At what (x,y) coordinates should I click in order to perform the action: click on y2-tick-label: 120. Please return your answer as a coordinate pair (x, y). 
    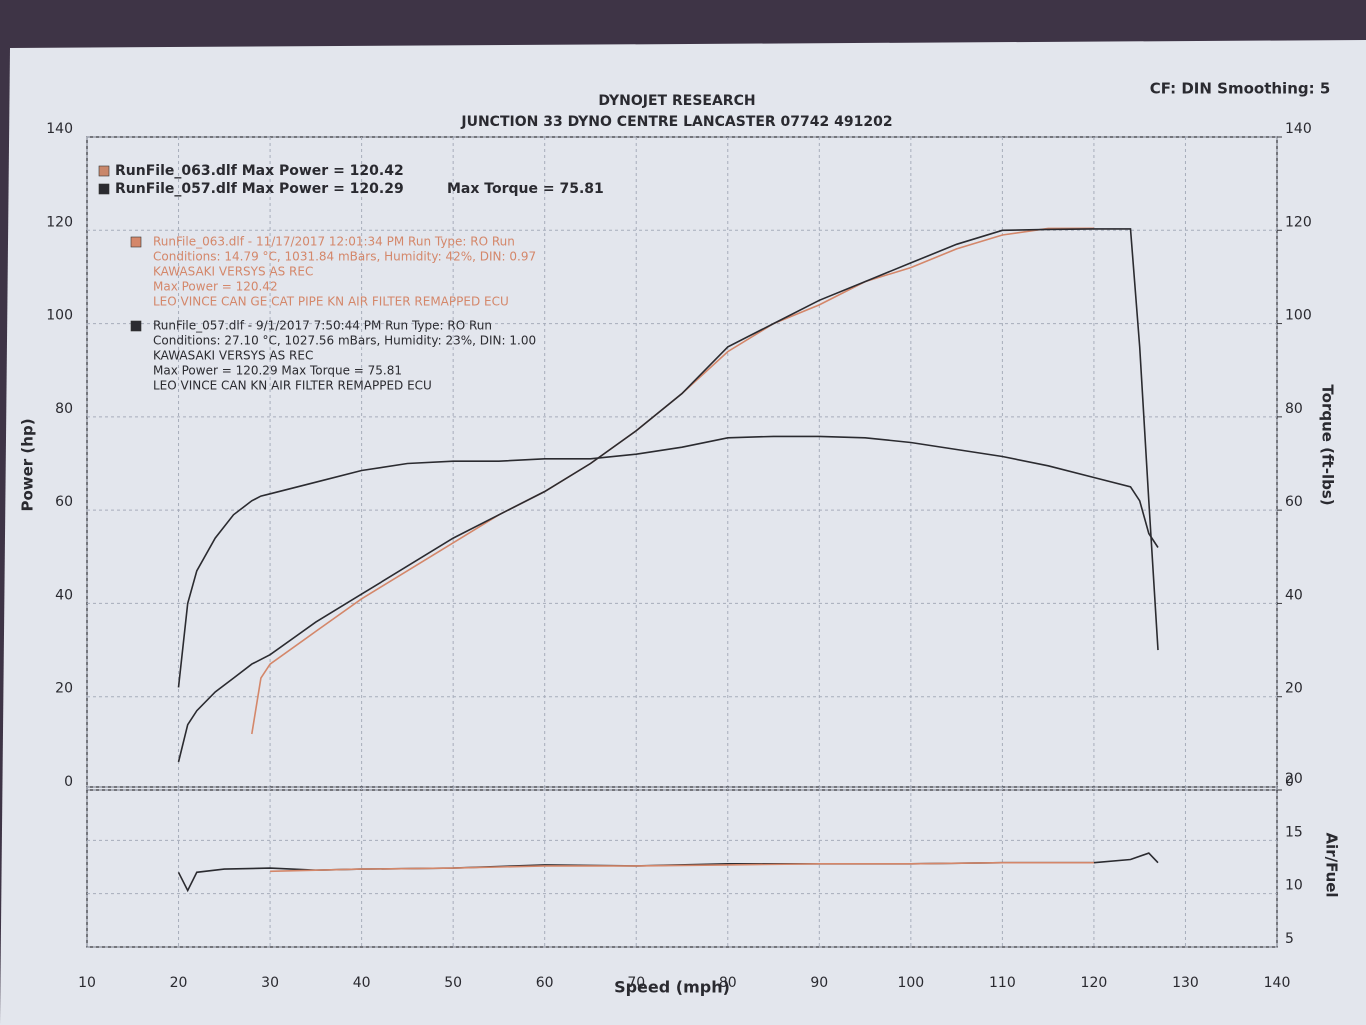
    Looking at the image, I should click on (1298, 222).